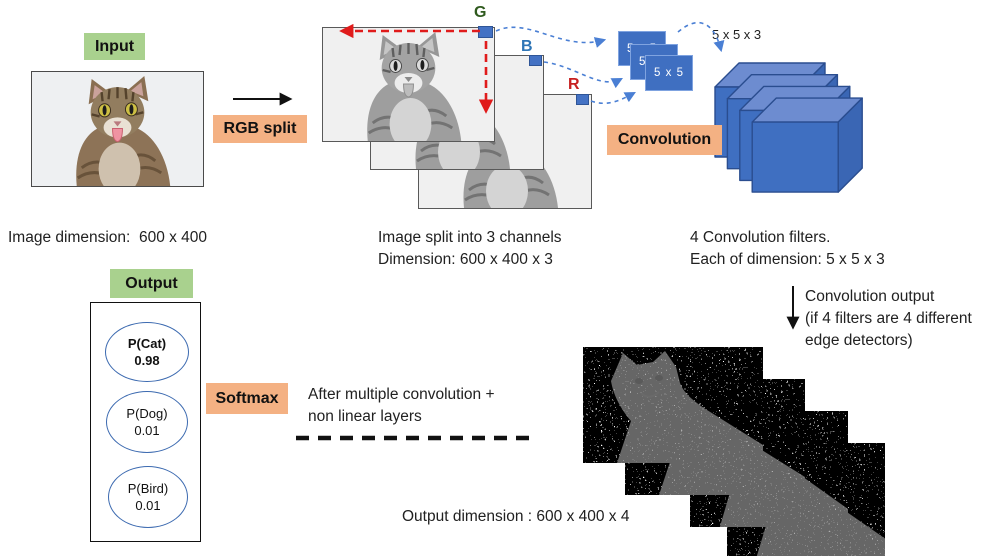 The image size is (1000, 559). Describe the element at coordinates (737, 34) in the screenshot. I see `filter-dim-label: 5 x 5 x 3` at that location.